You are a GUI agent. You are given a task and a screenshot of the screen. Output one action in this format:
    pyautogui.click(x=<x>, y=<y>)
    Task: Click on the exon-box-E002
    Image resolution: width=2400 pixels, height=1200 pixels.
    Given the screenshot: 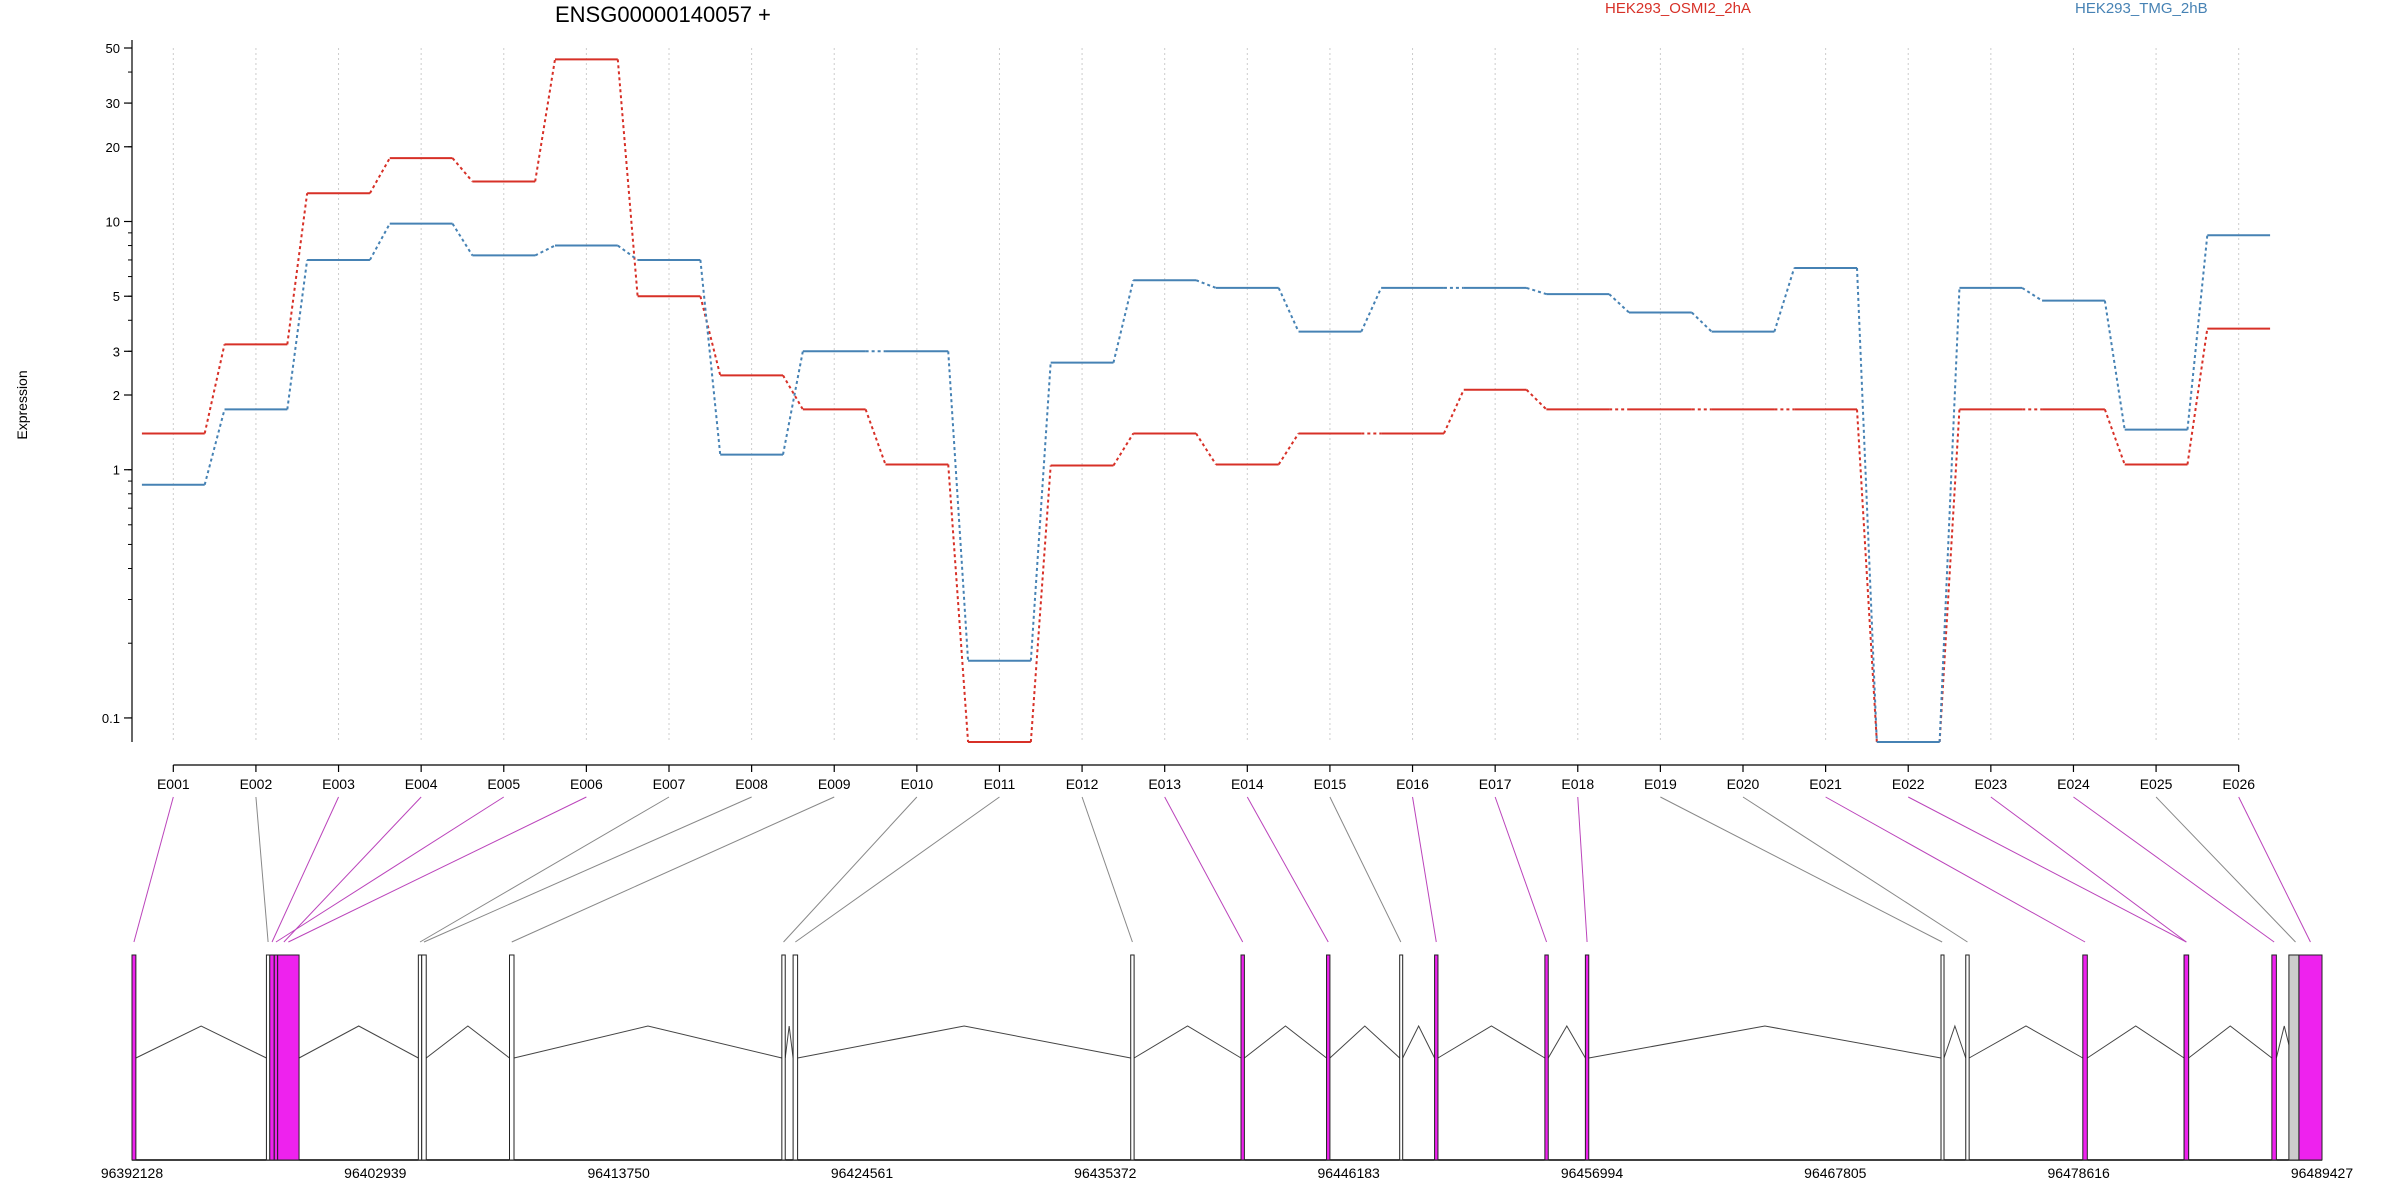 What is the action you would take?
    pyautogui.click(x=268, y=1057)
    